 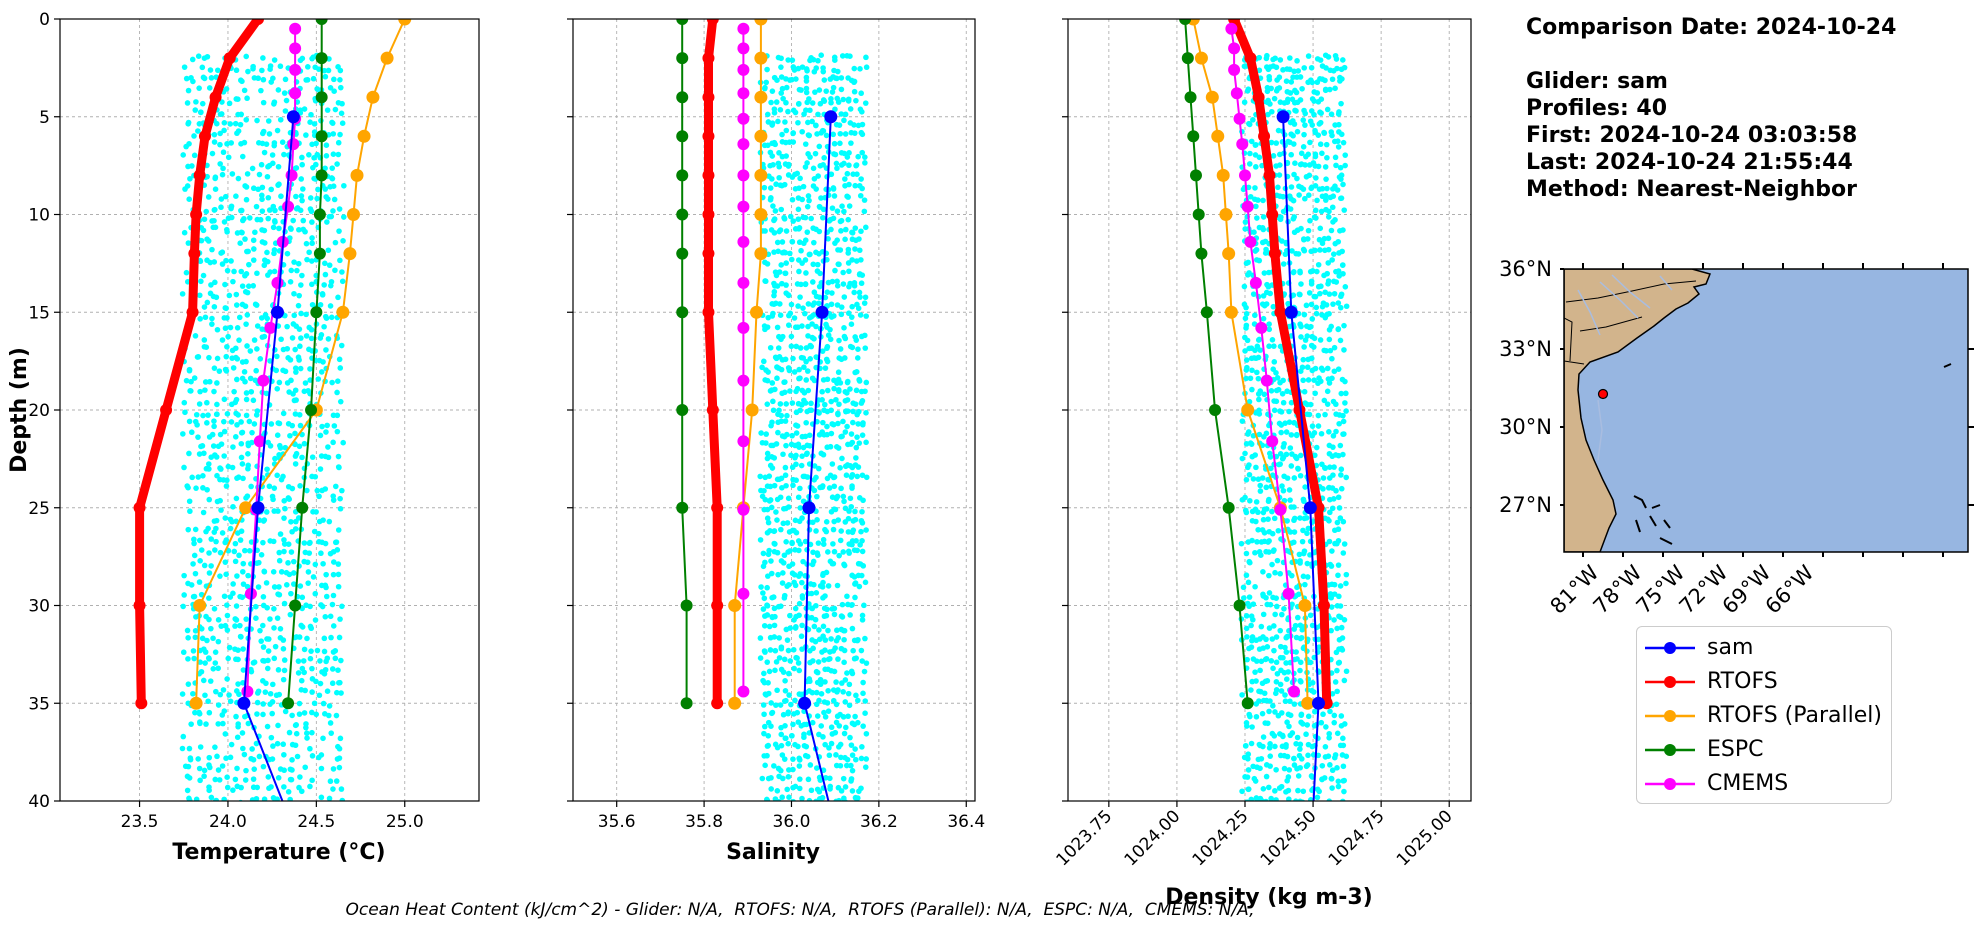 What do you see at coordinates (39, 704) in the screenshot?
I see `y-tick-label: 35` at bounding box center [39, 704].